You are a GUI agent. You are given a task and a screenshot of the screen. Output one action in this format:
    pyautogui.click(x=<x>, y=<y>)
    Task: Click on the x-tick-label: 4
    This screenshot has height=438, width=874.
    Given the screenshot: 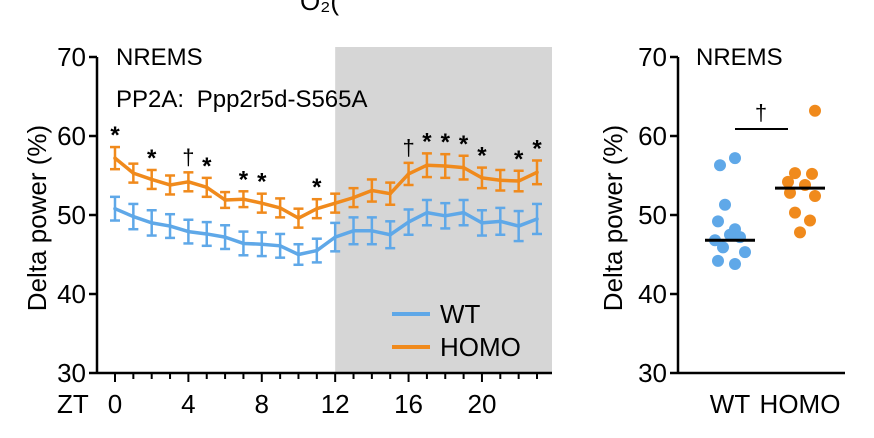 What is the action you would take?
    pyautogui.click(x=188, y=404)
    